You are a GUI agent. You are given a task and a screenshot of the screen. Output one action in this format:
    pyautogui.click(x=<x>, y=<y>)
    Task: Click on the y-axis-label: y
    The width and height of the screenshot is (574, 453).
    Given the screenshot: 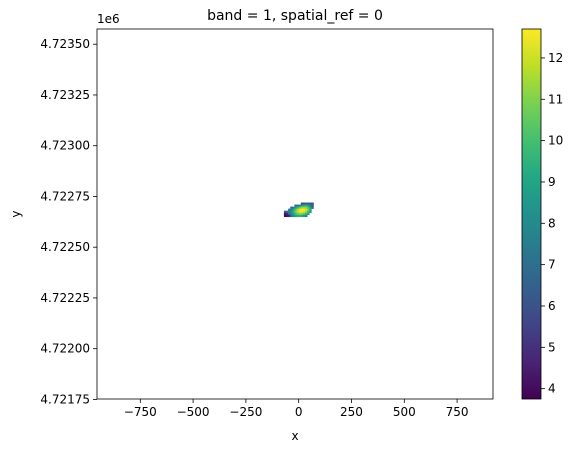 What is the action you would take?
    pyautogui.click(x=16, y=213)
    